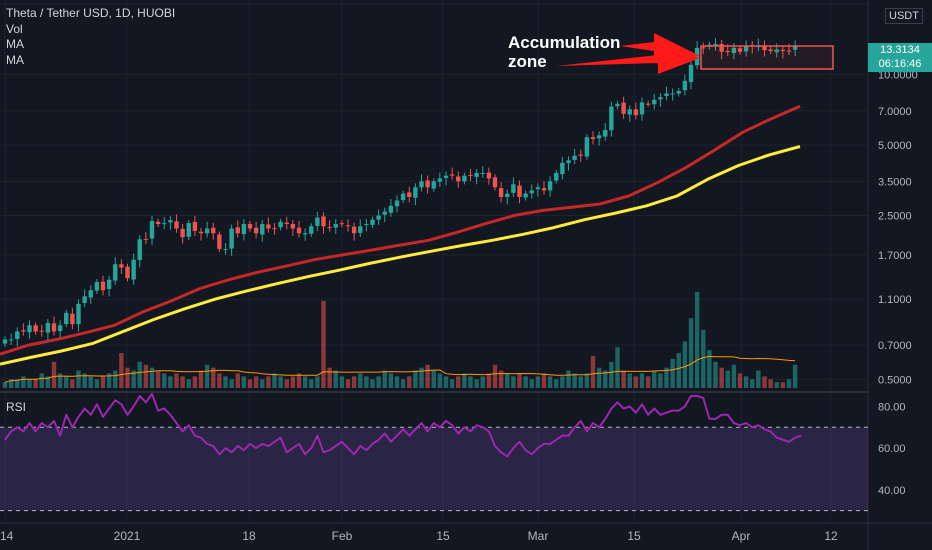 Image resolution: width=932 pixels, height=550 pixels. Describe the element at coordinates (16, 407) in the screenshot. I see `rsi-pane-label: RSI` at that location.